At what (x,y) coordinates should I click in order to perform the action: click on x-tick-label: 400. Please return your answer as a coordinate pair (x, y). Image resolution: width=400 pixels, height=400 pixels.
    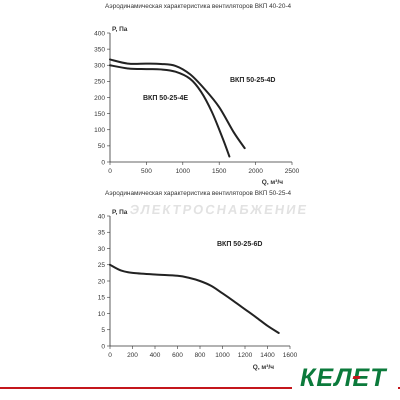
    Looking at the image, I should click on (155, 355).